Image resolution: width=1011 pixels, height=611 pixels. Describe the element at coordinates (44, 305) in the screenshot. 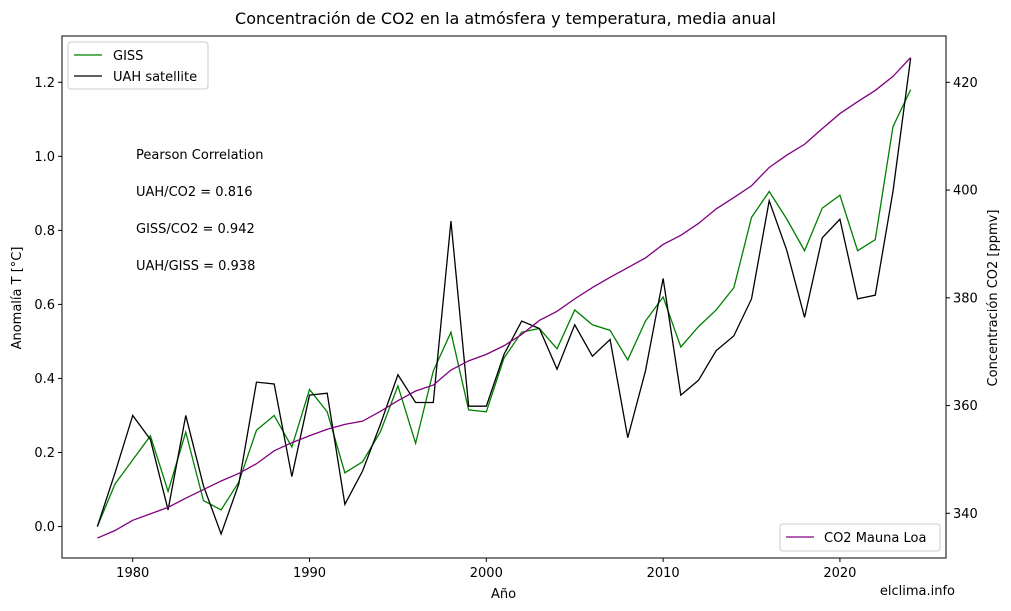

I see `y-left-tick-label: 0.6` at that location.